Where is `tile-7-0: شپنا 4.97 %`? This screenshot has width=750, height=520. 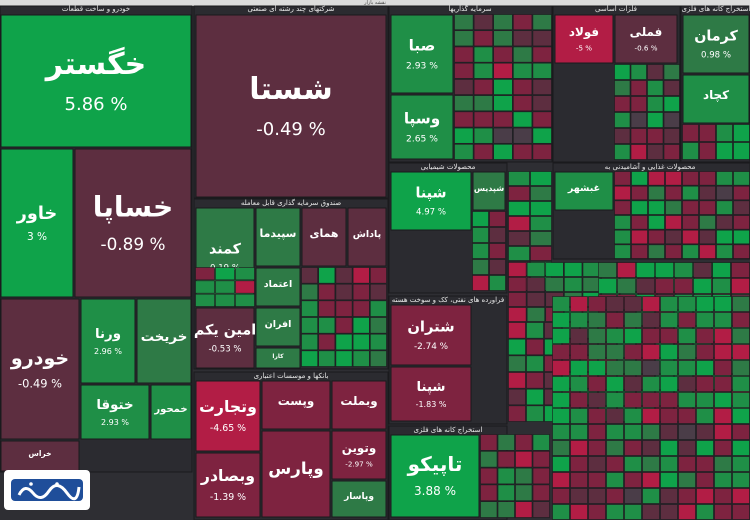
tile-7-0: شپنا 4.97 % is located at coordinates (431, 201).